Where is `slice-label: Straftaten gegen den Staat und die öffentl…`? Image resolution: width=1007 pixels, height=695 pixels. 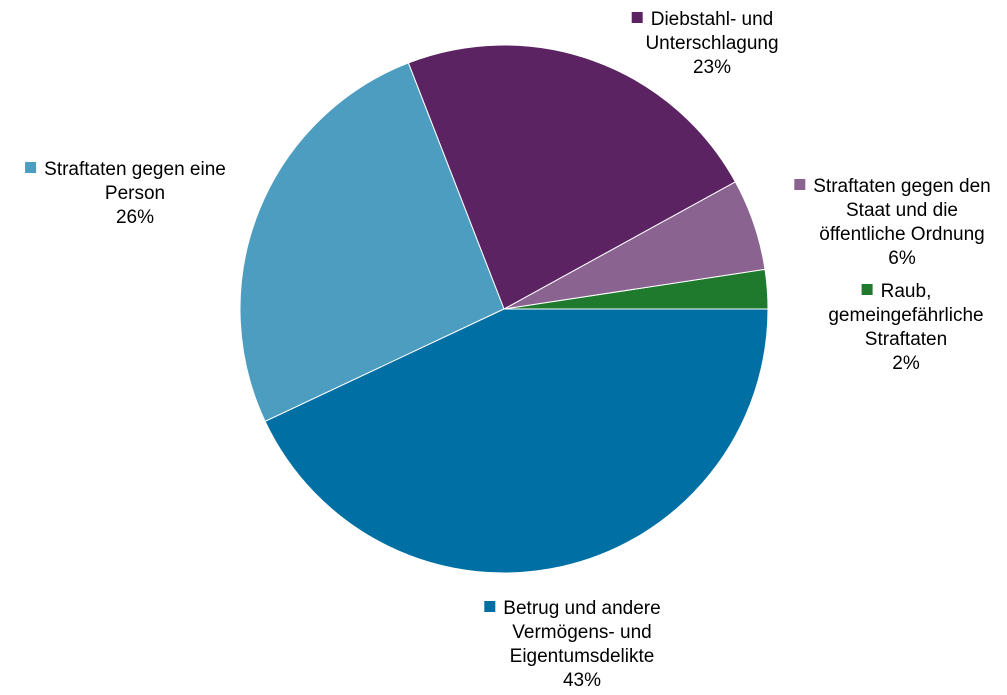
slice-label: Straftaten gegen den Staat und die öffentl… is located at coordinates (892, 222).